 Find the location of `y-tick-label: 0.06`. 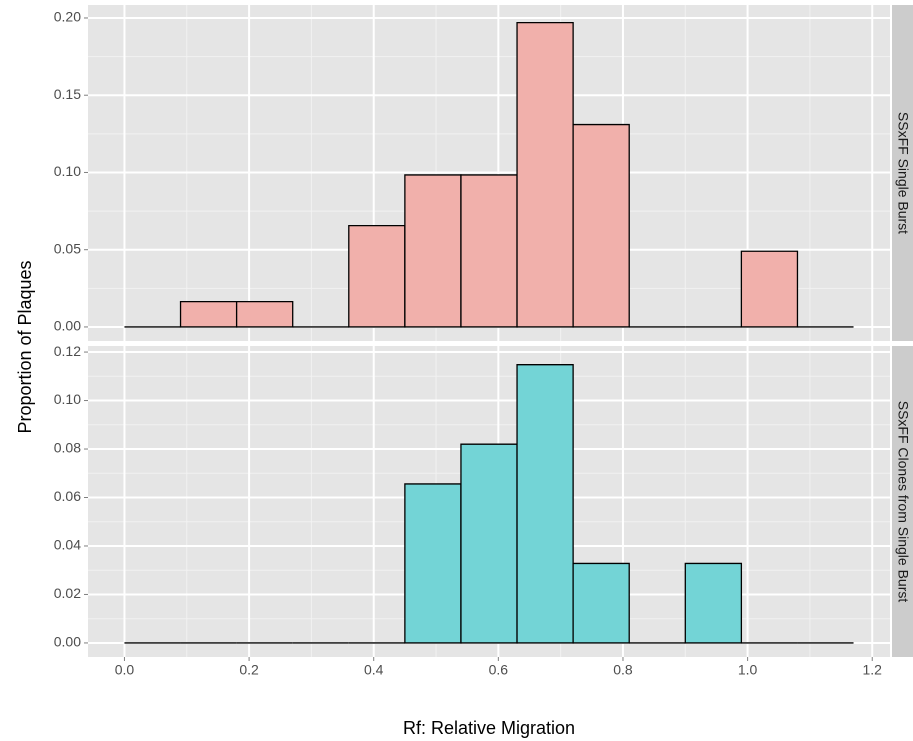

y-tick-label: 0.06 is located at coordinates (67, 496).